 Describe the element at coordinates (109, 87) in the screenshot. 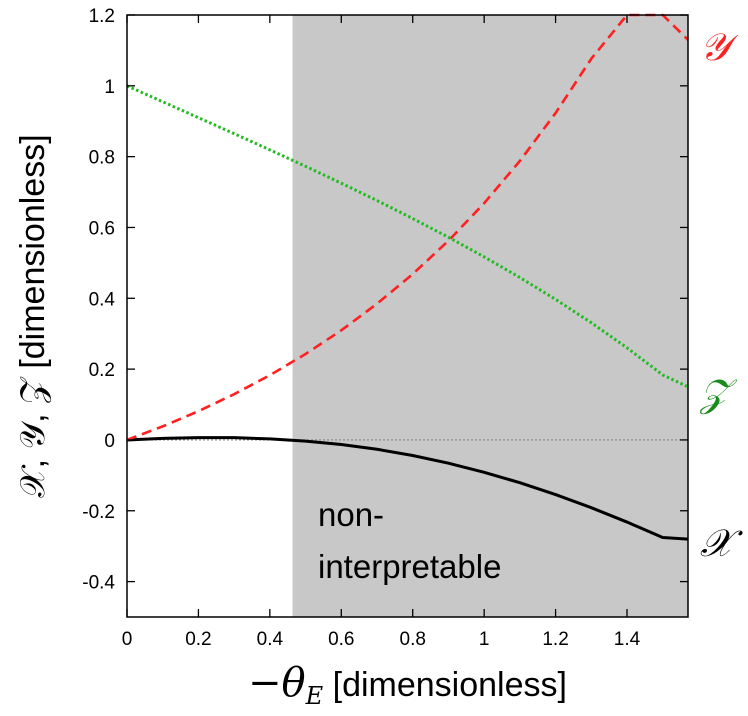

I see `y-tick-label: 1` at that location.